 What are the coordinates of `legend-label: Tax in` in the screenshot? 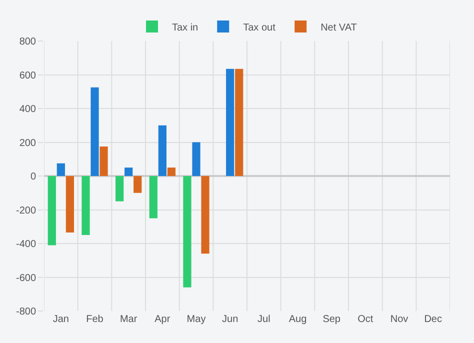 It's located at (185, 28).